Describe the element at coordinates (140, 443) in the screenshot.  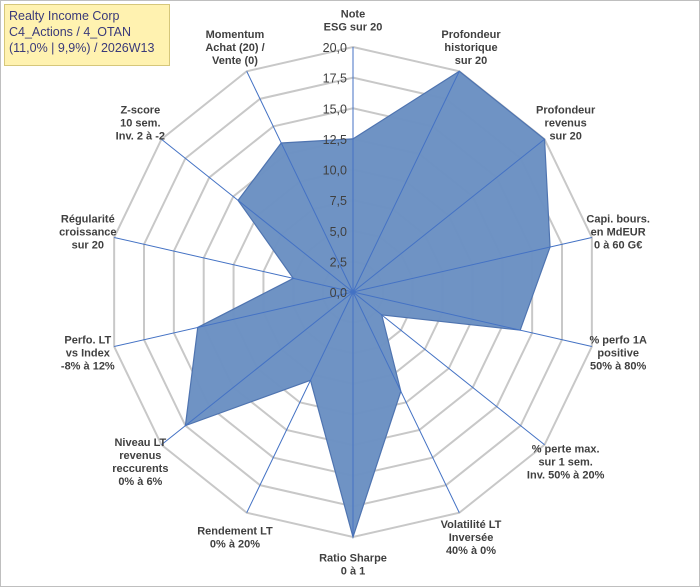
I see `axis-label-line: Niveau LT` at that location.